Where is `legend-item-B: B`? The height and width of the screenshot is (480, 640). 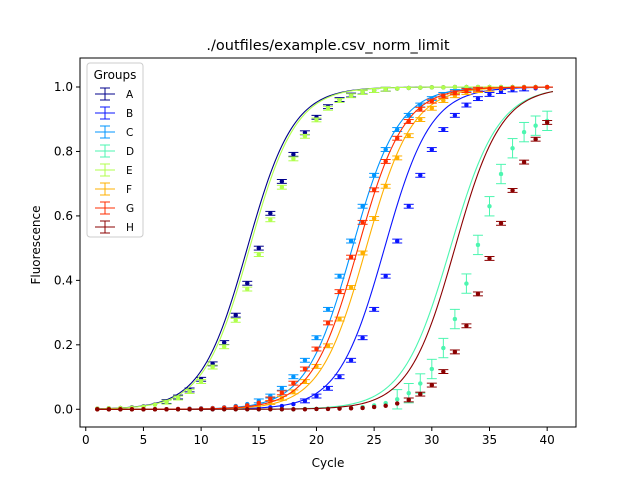
legend-item-B: B is located at coordinates (114, 113).